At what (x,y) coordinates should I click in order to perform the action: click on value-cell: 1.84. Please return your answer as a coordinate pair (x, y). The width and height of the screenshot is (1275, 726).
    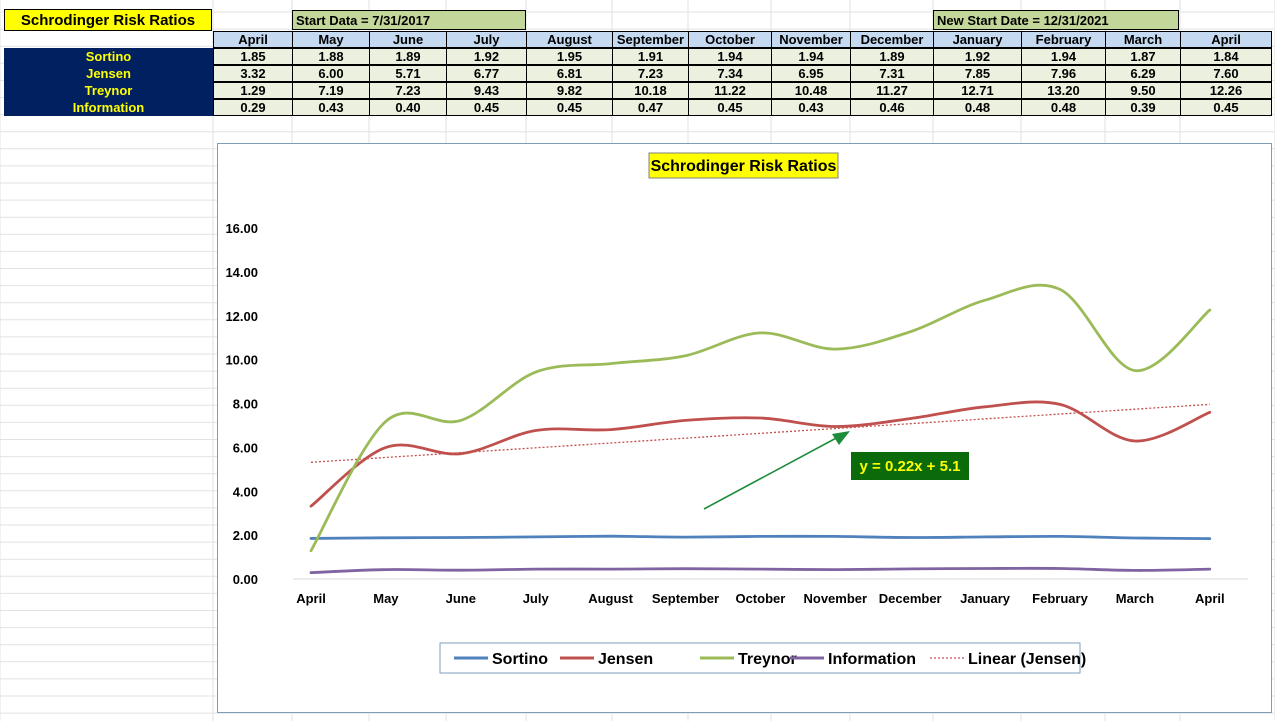
    Looking at the image, I should click on (1226, 56).